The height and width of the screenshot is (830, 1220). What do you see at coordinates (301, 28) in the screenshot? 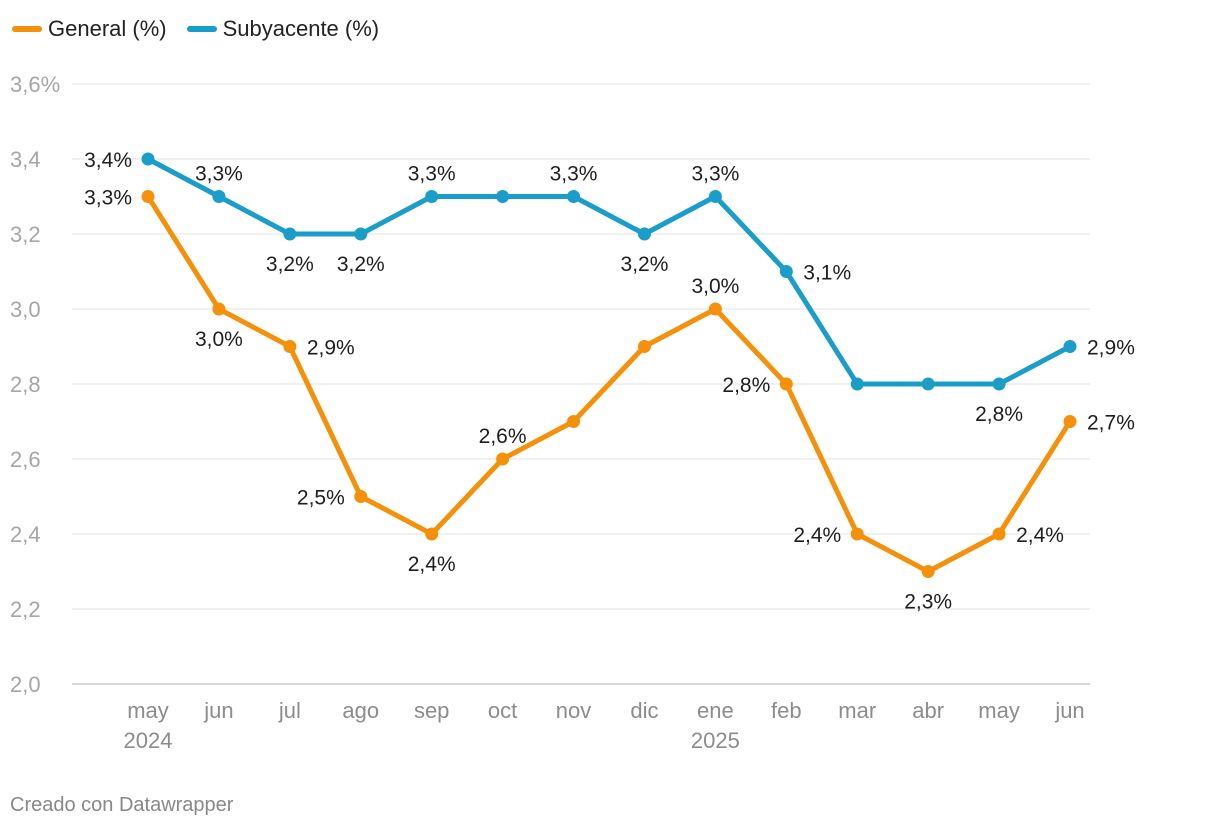
I see `legend-label-subyacente: Subyacente (%)` at bounding box center [301, 28].